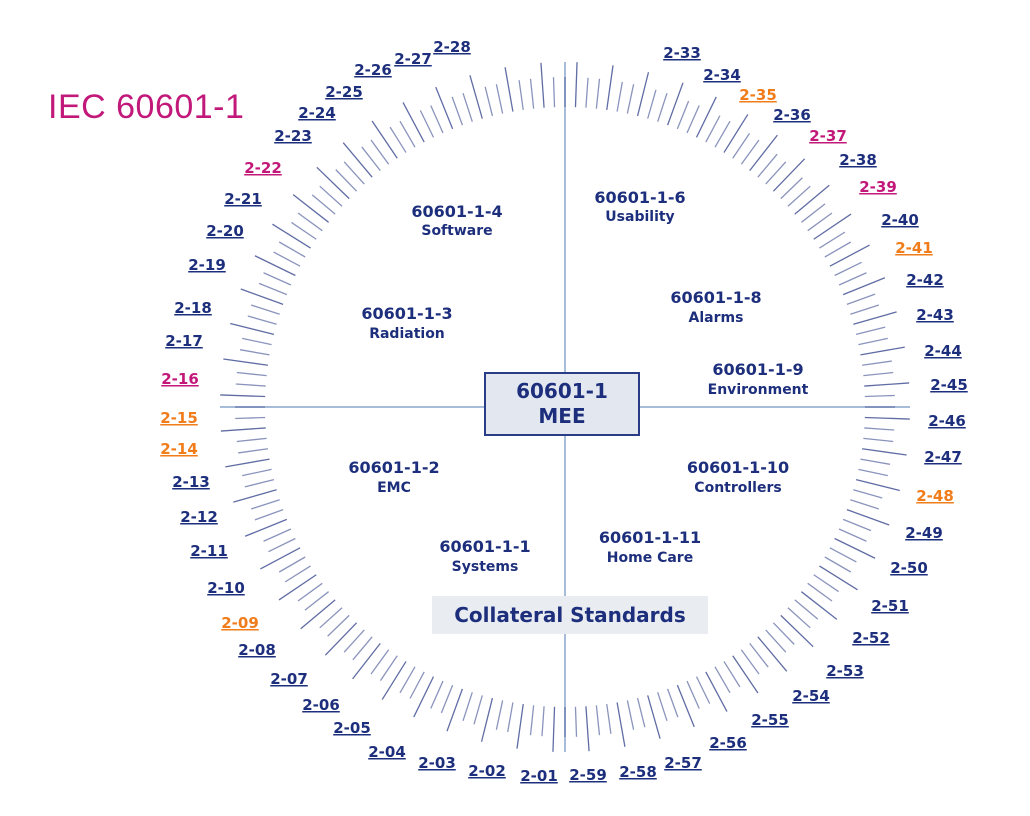 The height and width of the screenshot is (816, 1030). What do you see at coordinates (900, 220) in the screenshot?
I see `part2-standard-label: 2-40` at bounding box center [900, 220].